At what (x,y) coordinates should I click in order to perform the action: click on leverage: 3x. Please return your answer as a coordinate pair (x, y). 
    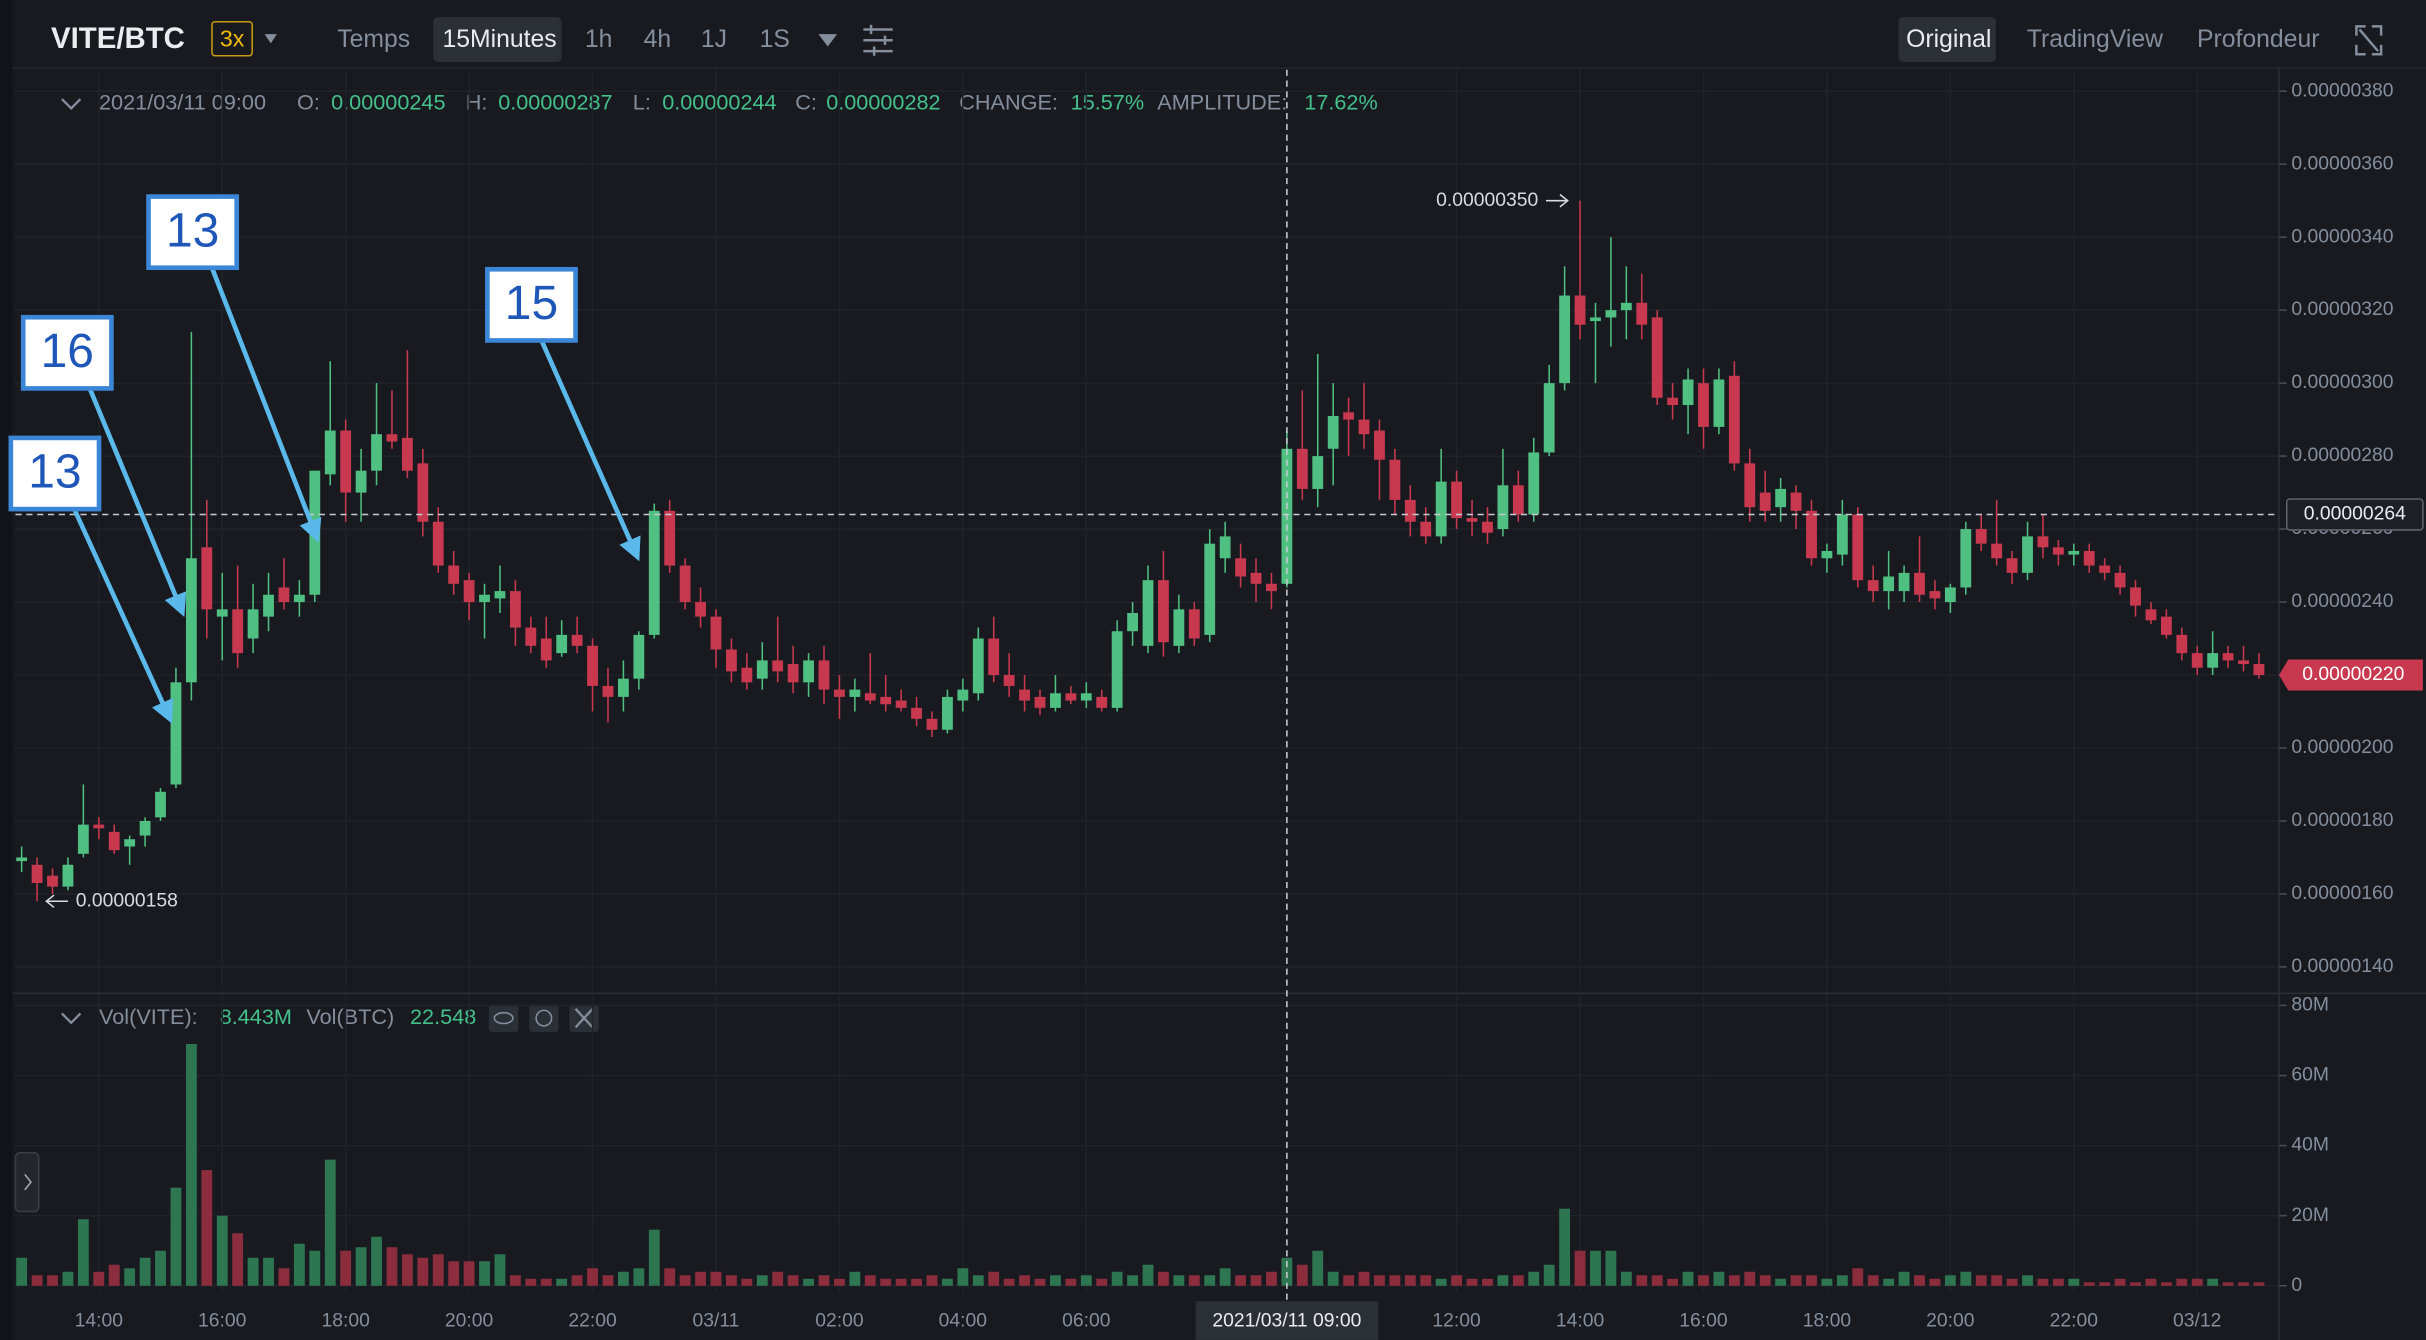
    Looking at the image, I should click on (232, 38).